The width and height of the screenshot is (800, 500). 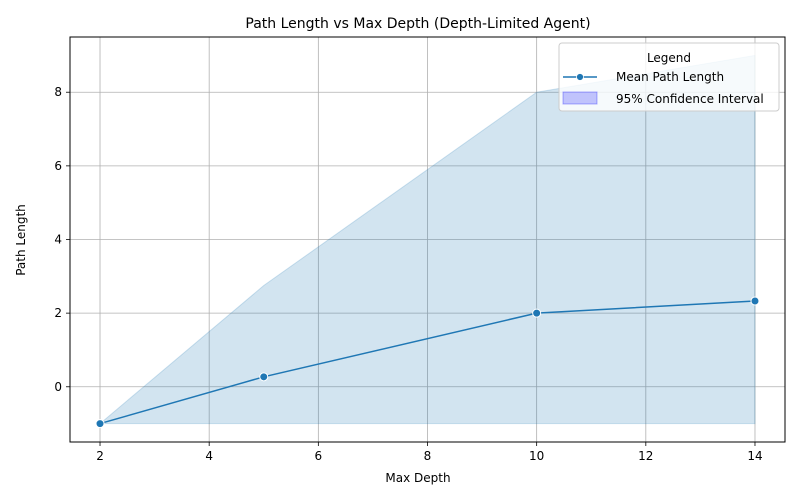 I want to click on legend-box, so click(x=669, y=77).